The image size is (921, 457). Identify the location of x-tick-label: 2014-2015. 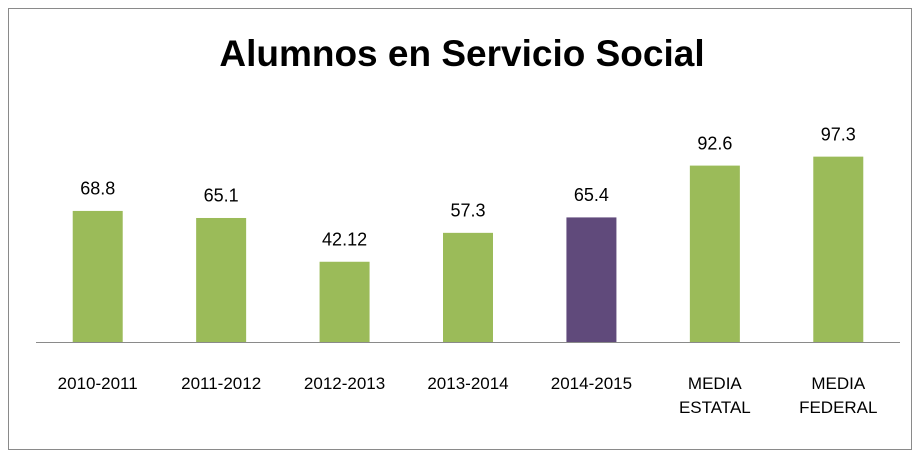
(591, 383).